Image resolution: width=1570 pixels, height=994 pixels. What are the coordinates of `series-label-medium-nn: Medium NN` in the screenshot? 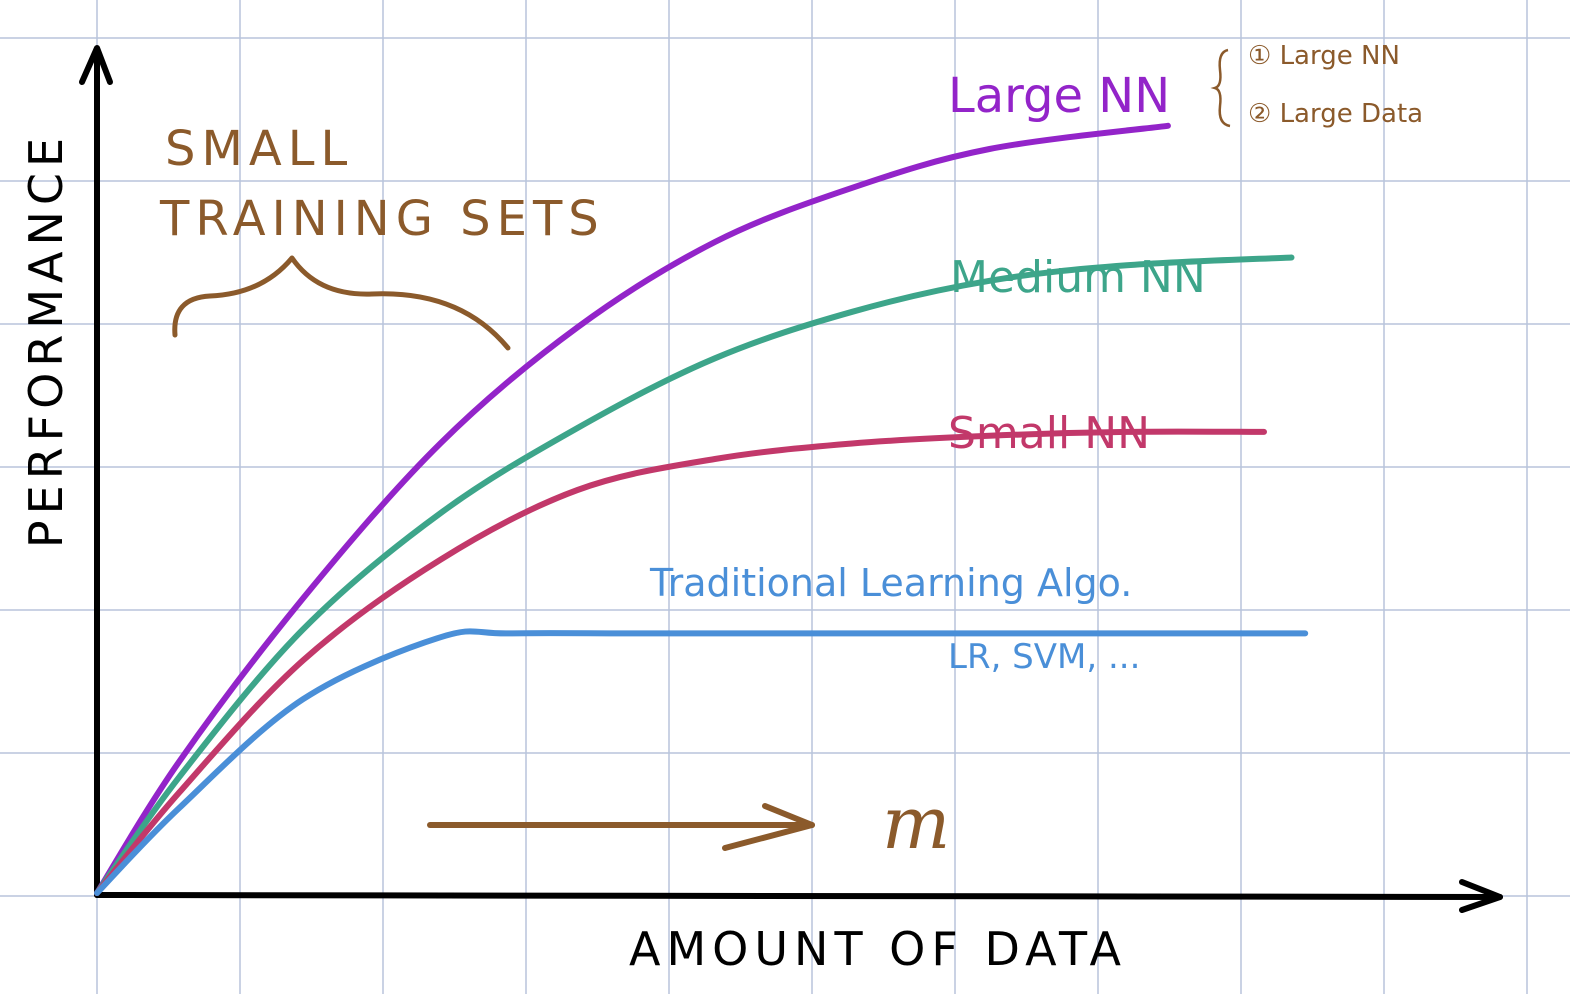 It's located at (1078, 277).